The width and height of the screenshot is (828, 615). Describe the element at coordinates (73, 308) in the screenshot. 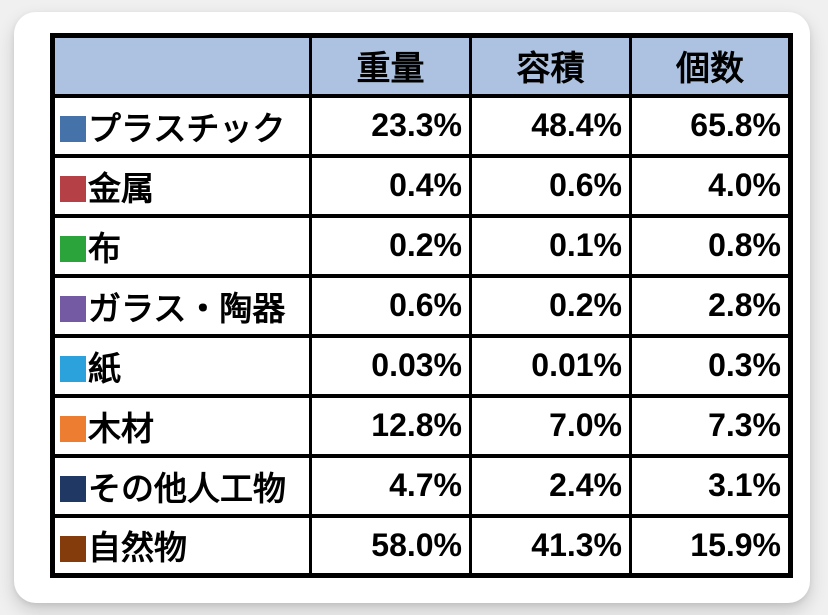

I see `legend-swatch-glass-ceramics` at that location.